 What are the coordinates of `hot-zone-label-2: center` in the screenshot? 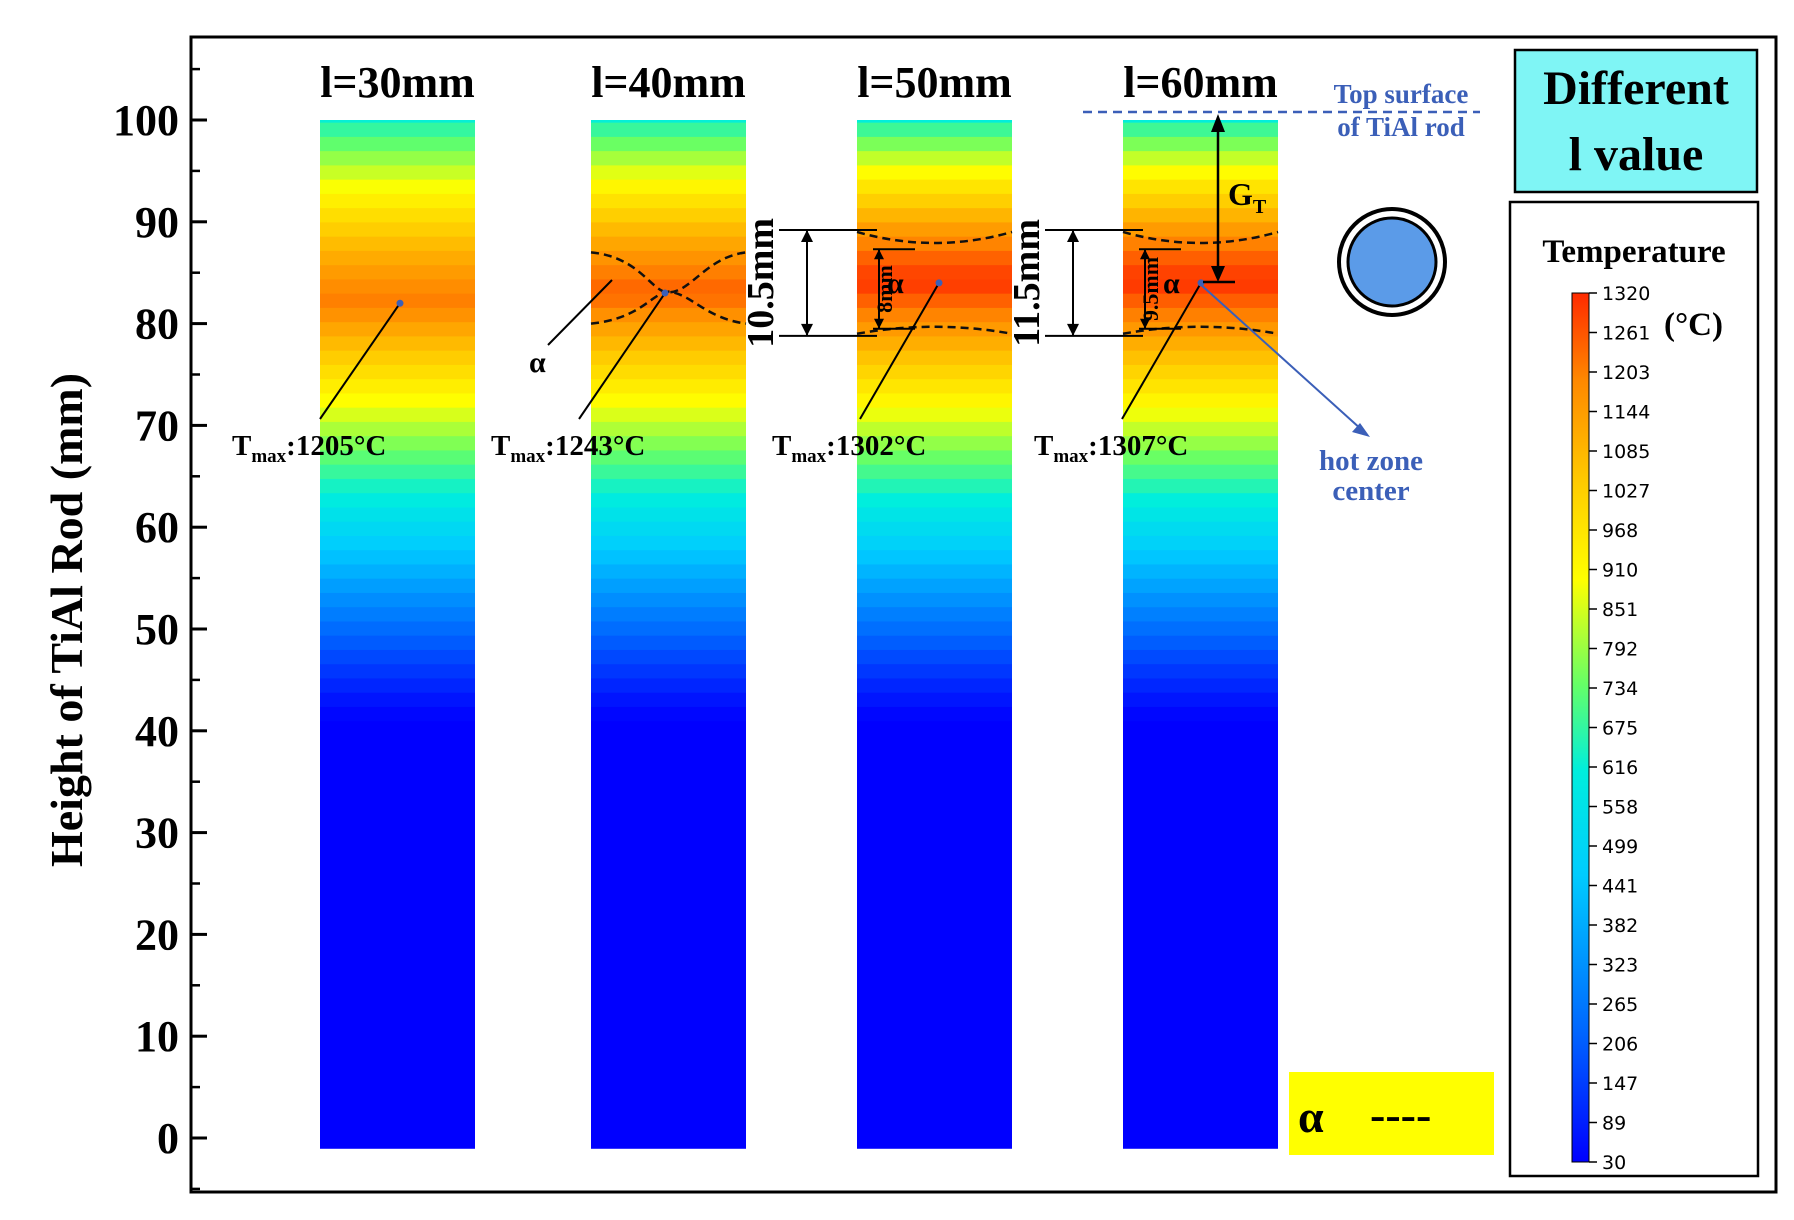 It's located at (1370, 491).